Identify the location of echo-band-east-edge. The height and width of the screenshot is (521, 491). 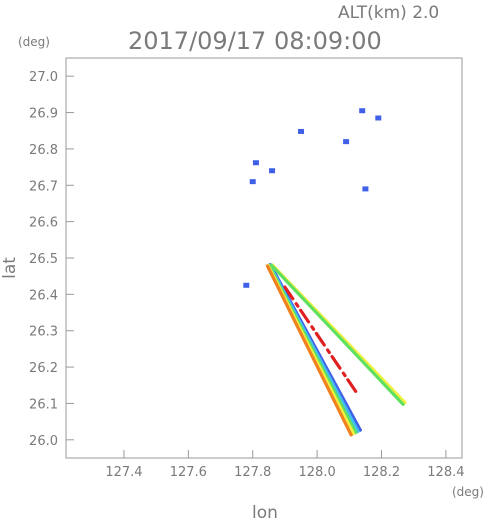
(337, 334).